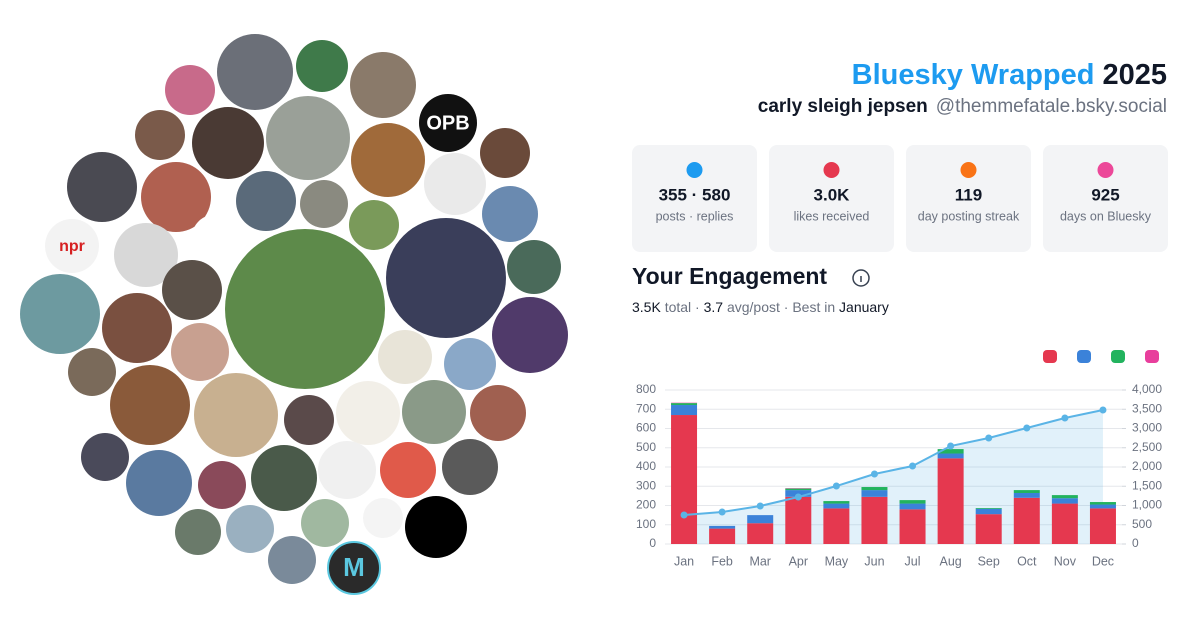  Describe the element at coordinates (1147, 485) in the screenshot. I see `y2-tick-label: 1,500` at that location.